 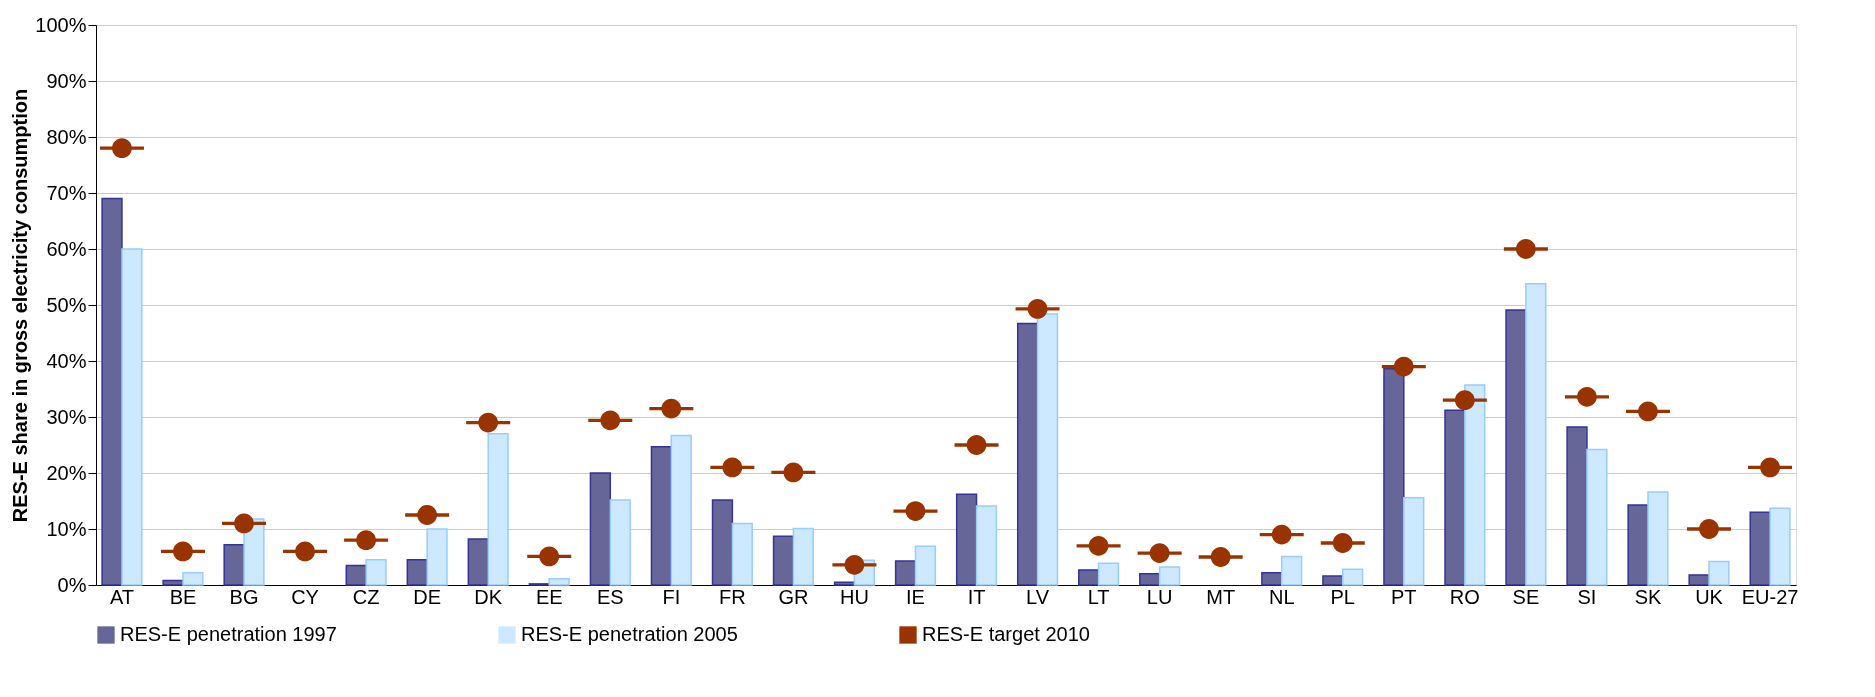 I want to click on y-tick-label: 100%, so click(x=61, y=24).